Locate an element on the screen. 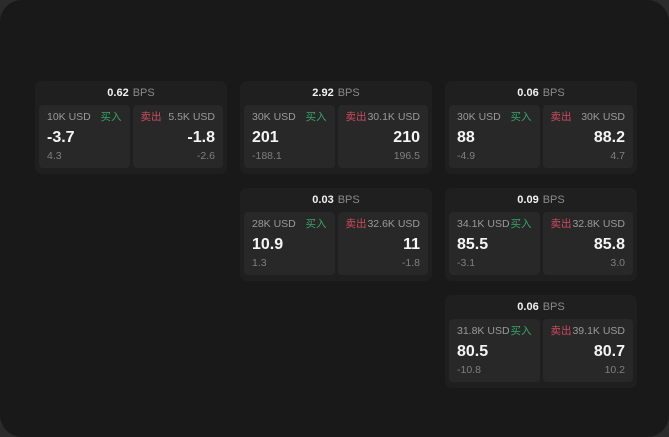 This screenshot has width=669, height=437. card-header: 0.03 BPS is located at coordinates (336, 200).